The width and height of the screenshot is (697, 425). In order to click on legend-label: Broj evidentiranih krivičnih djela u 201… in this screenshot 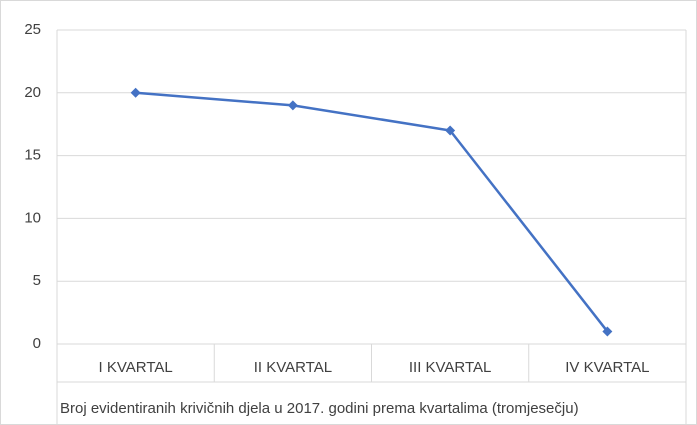, I will do `click(319, 408)`.